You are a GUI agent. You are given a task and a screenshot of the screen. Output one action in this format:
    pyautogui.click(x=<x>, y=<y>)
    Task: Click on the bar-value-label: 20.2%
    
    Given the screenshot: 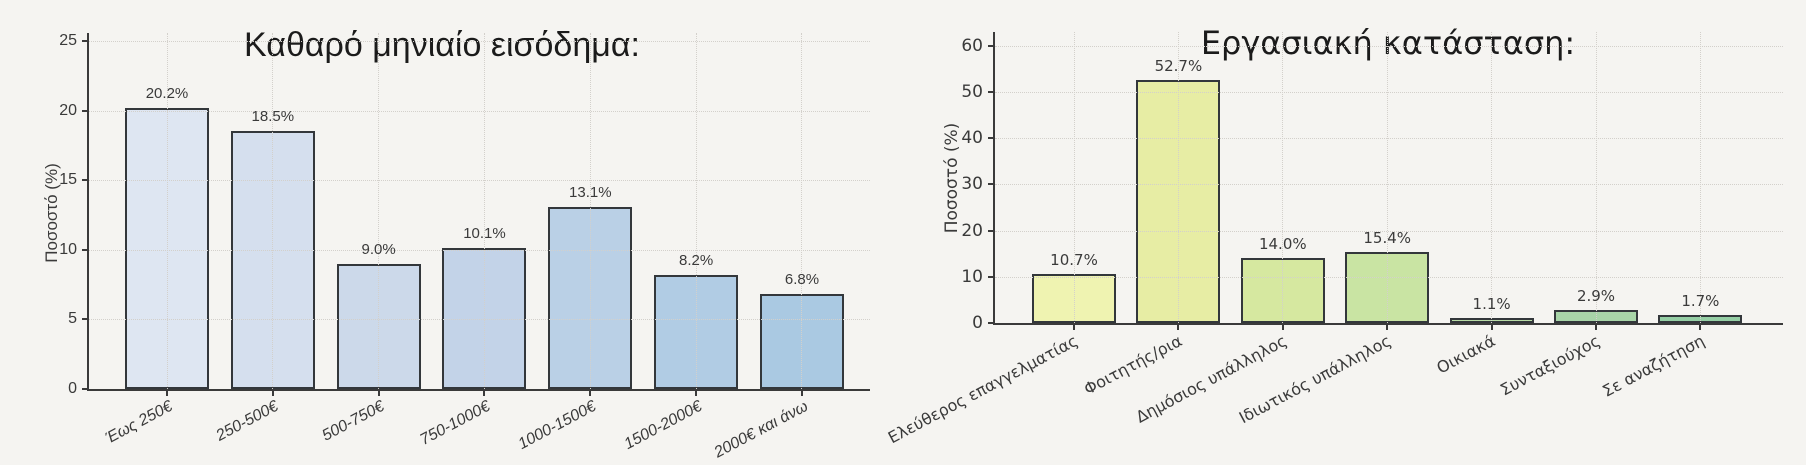 What is the action you would take?
    pyautogui.click(x=167, y=93)
    